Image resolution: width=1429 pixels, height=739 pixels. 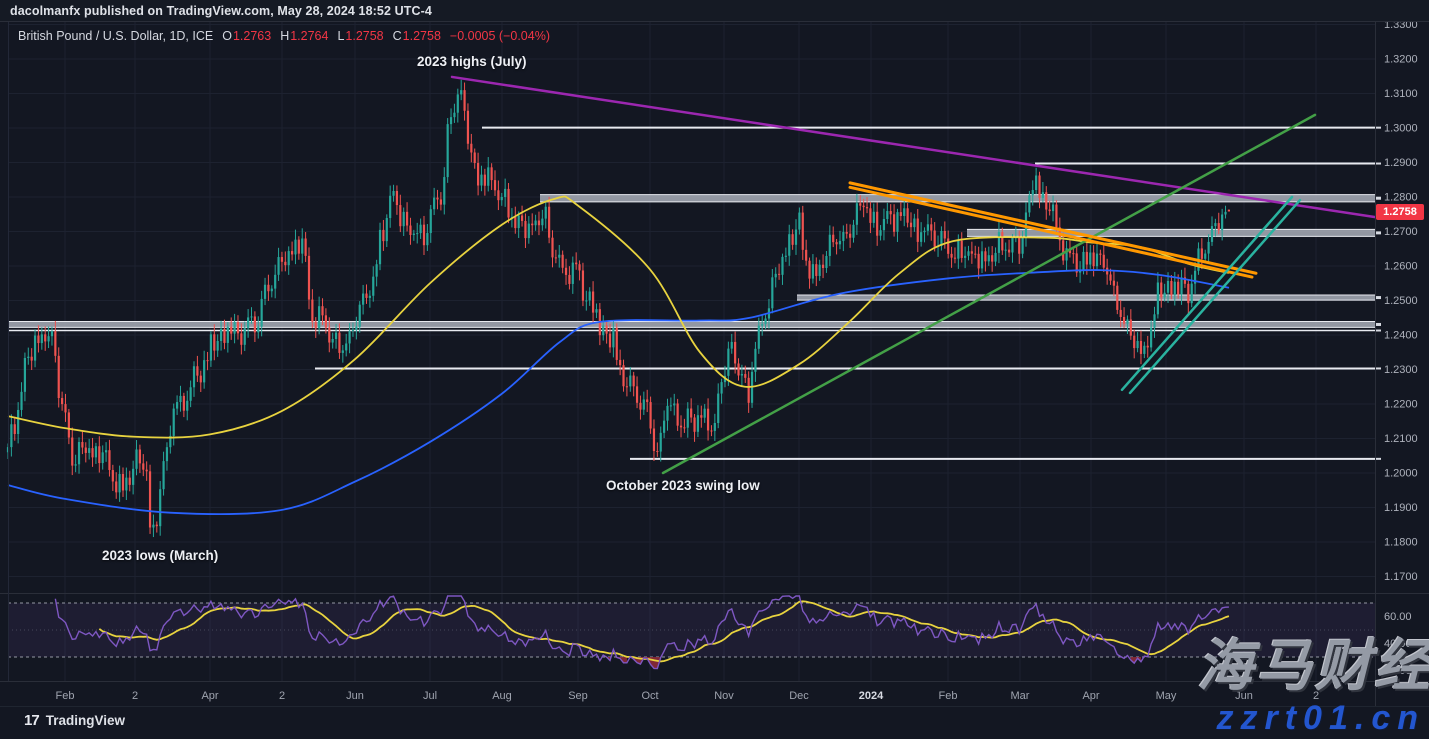 I want to click on footer-bar: 17 TradingView, so click(x=74, y=720).